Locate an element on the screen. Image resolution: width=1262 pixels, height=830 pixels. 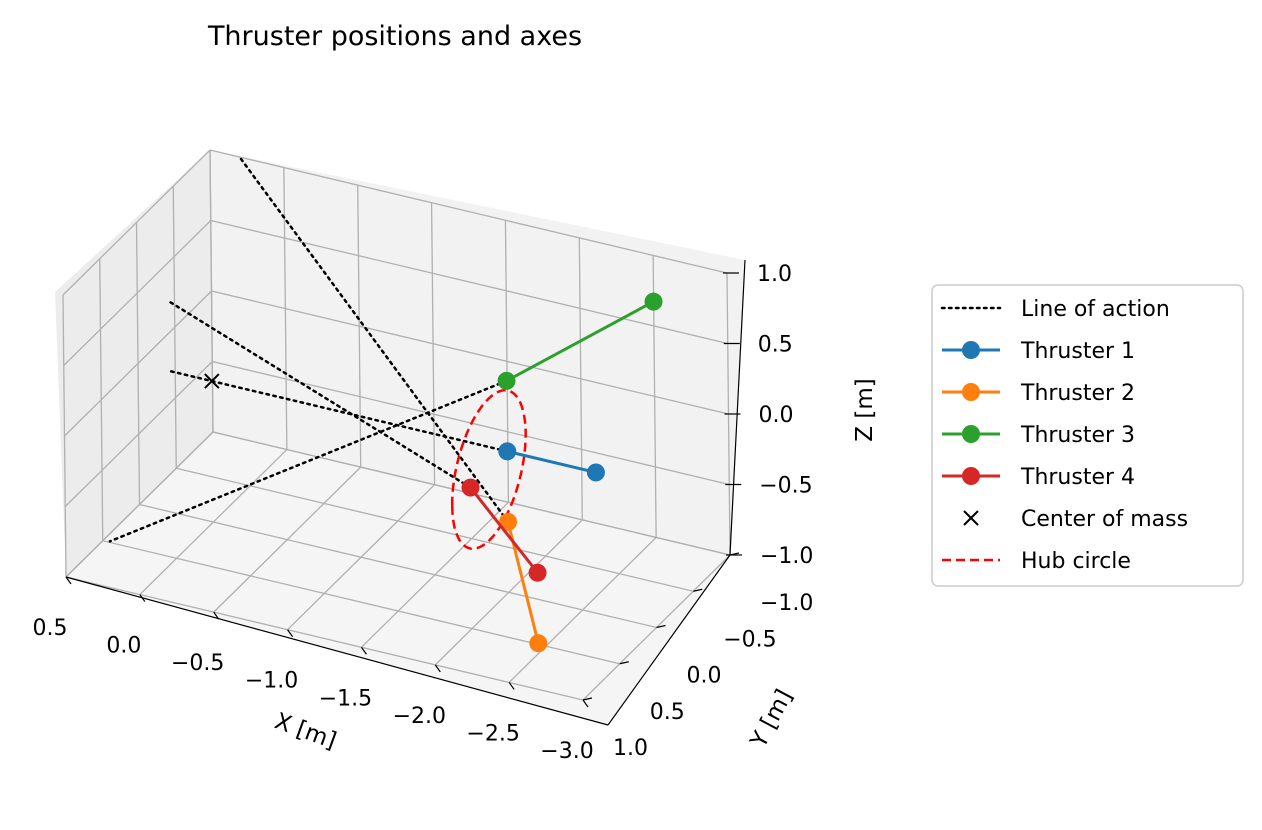
center-of-mass-stroke is located at coordinates (212, 381).